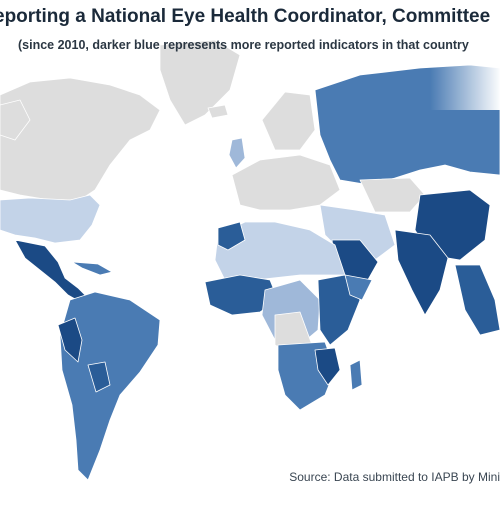  What do you see at coordinates (392, 195) in the screenshot?
I see `region-kazakhstan` at bounding box center [392, 195].